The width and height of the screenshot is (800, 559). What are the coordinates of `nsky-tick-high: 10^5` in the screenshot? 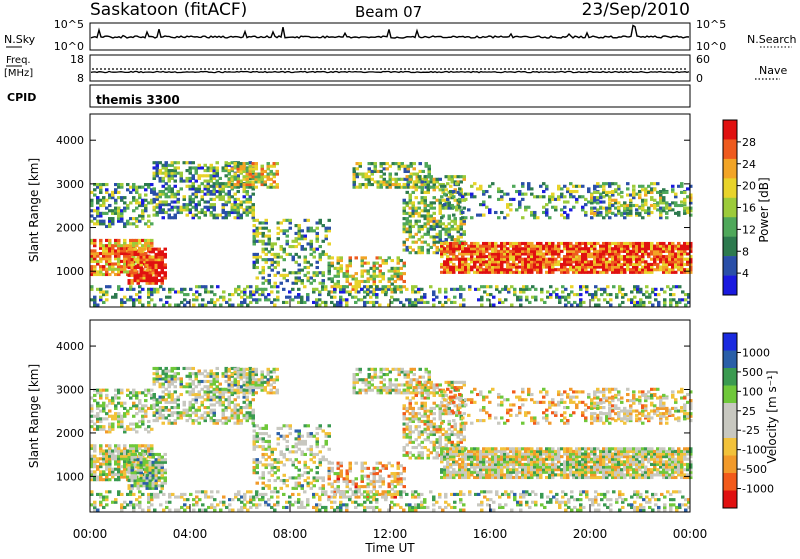 It's located at (69, 24).